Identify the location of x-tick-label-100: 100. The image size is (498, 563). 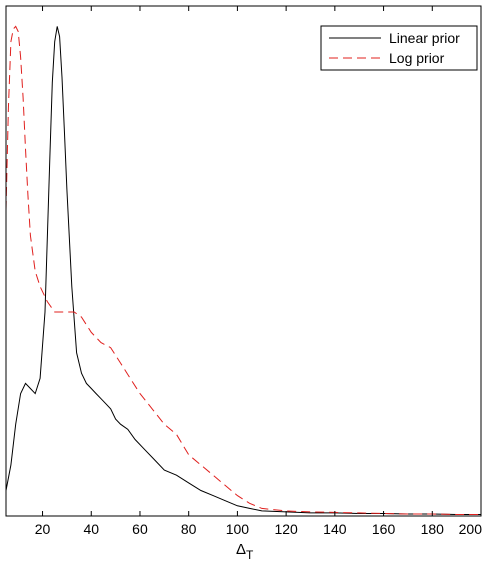
(238, 529).